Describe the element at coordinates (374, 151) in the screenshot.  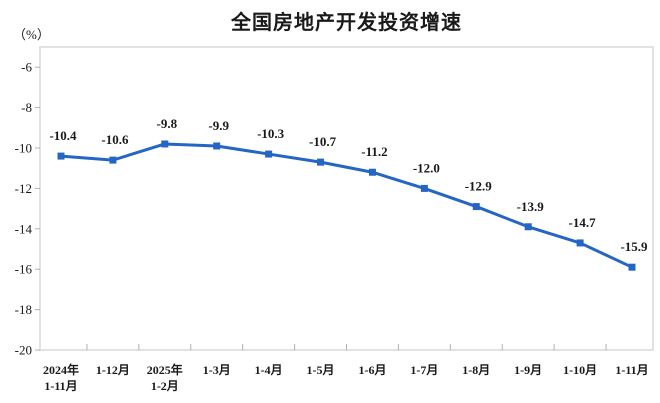
I see `data-point-label: -11.2` at that location.